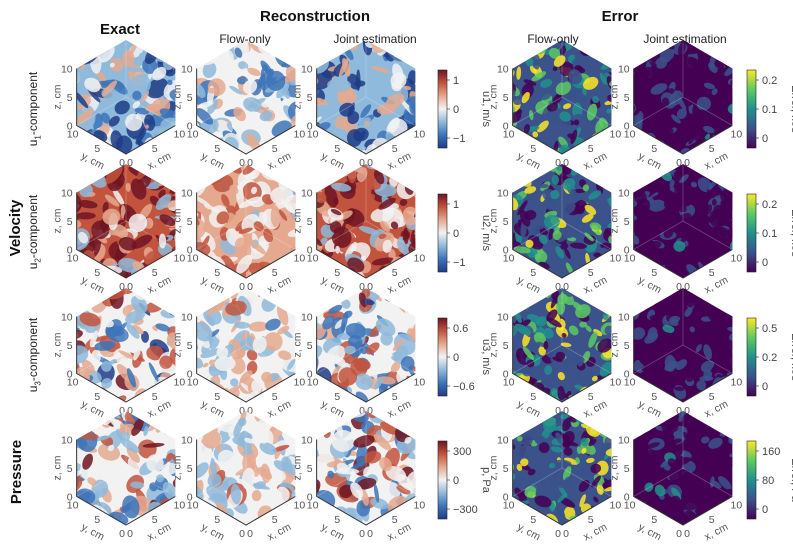  Describe the element at coordinates (769, 329) in the screenshot. I see `colorbar-tick-label: 0.5` at that location.